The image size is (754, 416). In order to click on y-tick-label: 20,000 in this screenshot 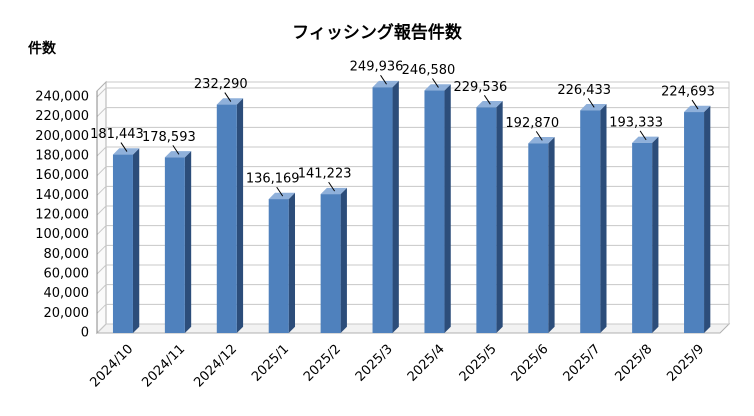, I will do `click(67, 313)`.